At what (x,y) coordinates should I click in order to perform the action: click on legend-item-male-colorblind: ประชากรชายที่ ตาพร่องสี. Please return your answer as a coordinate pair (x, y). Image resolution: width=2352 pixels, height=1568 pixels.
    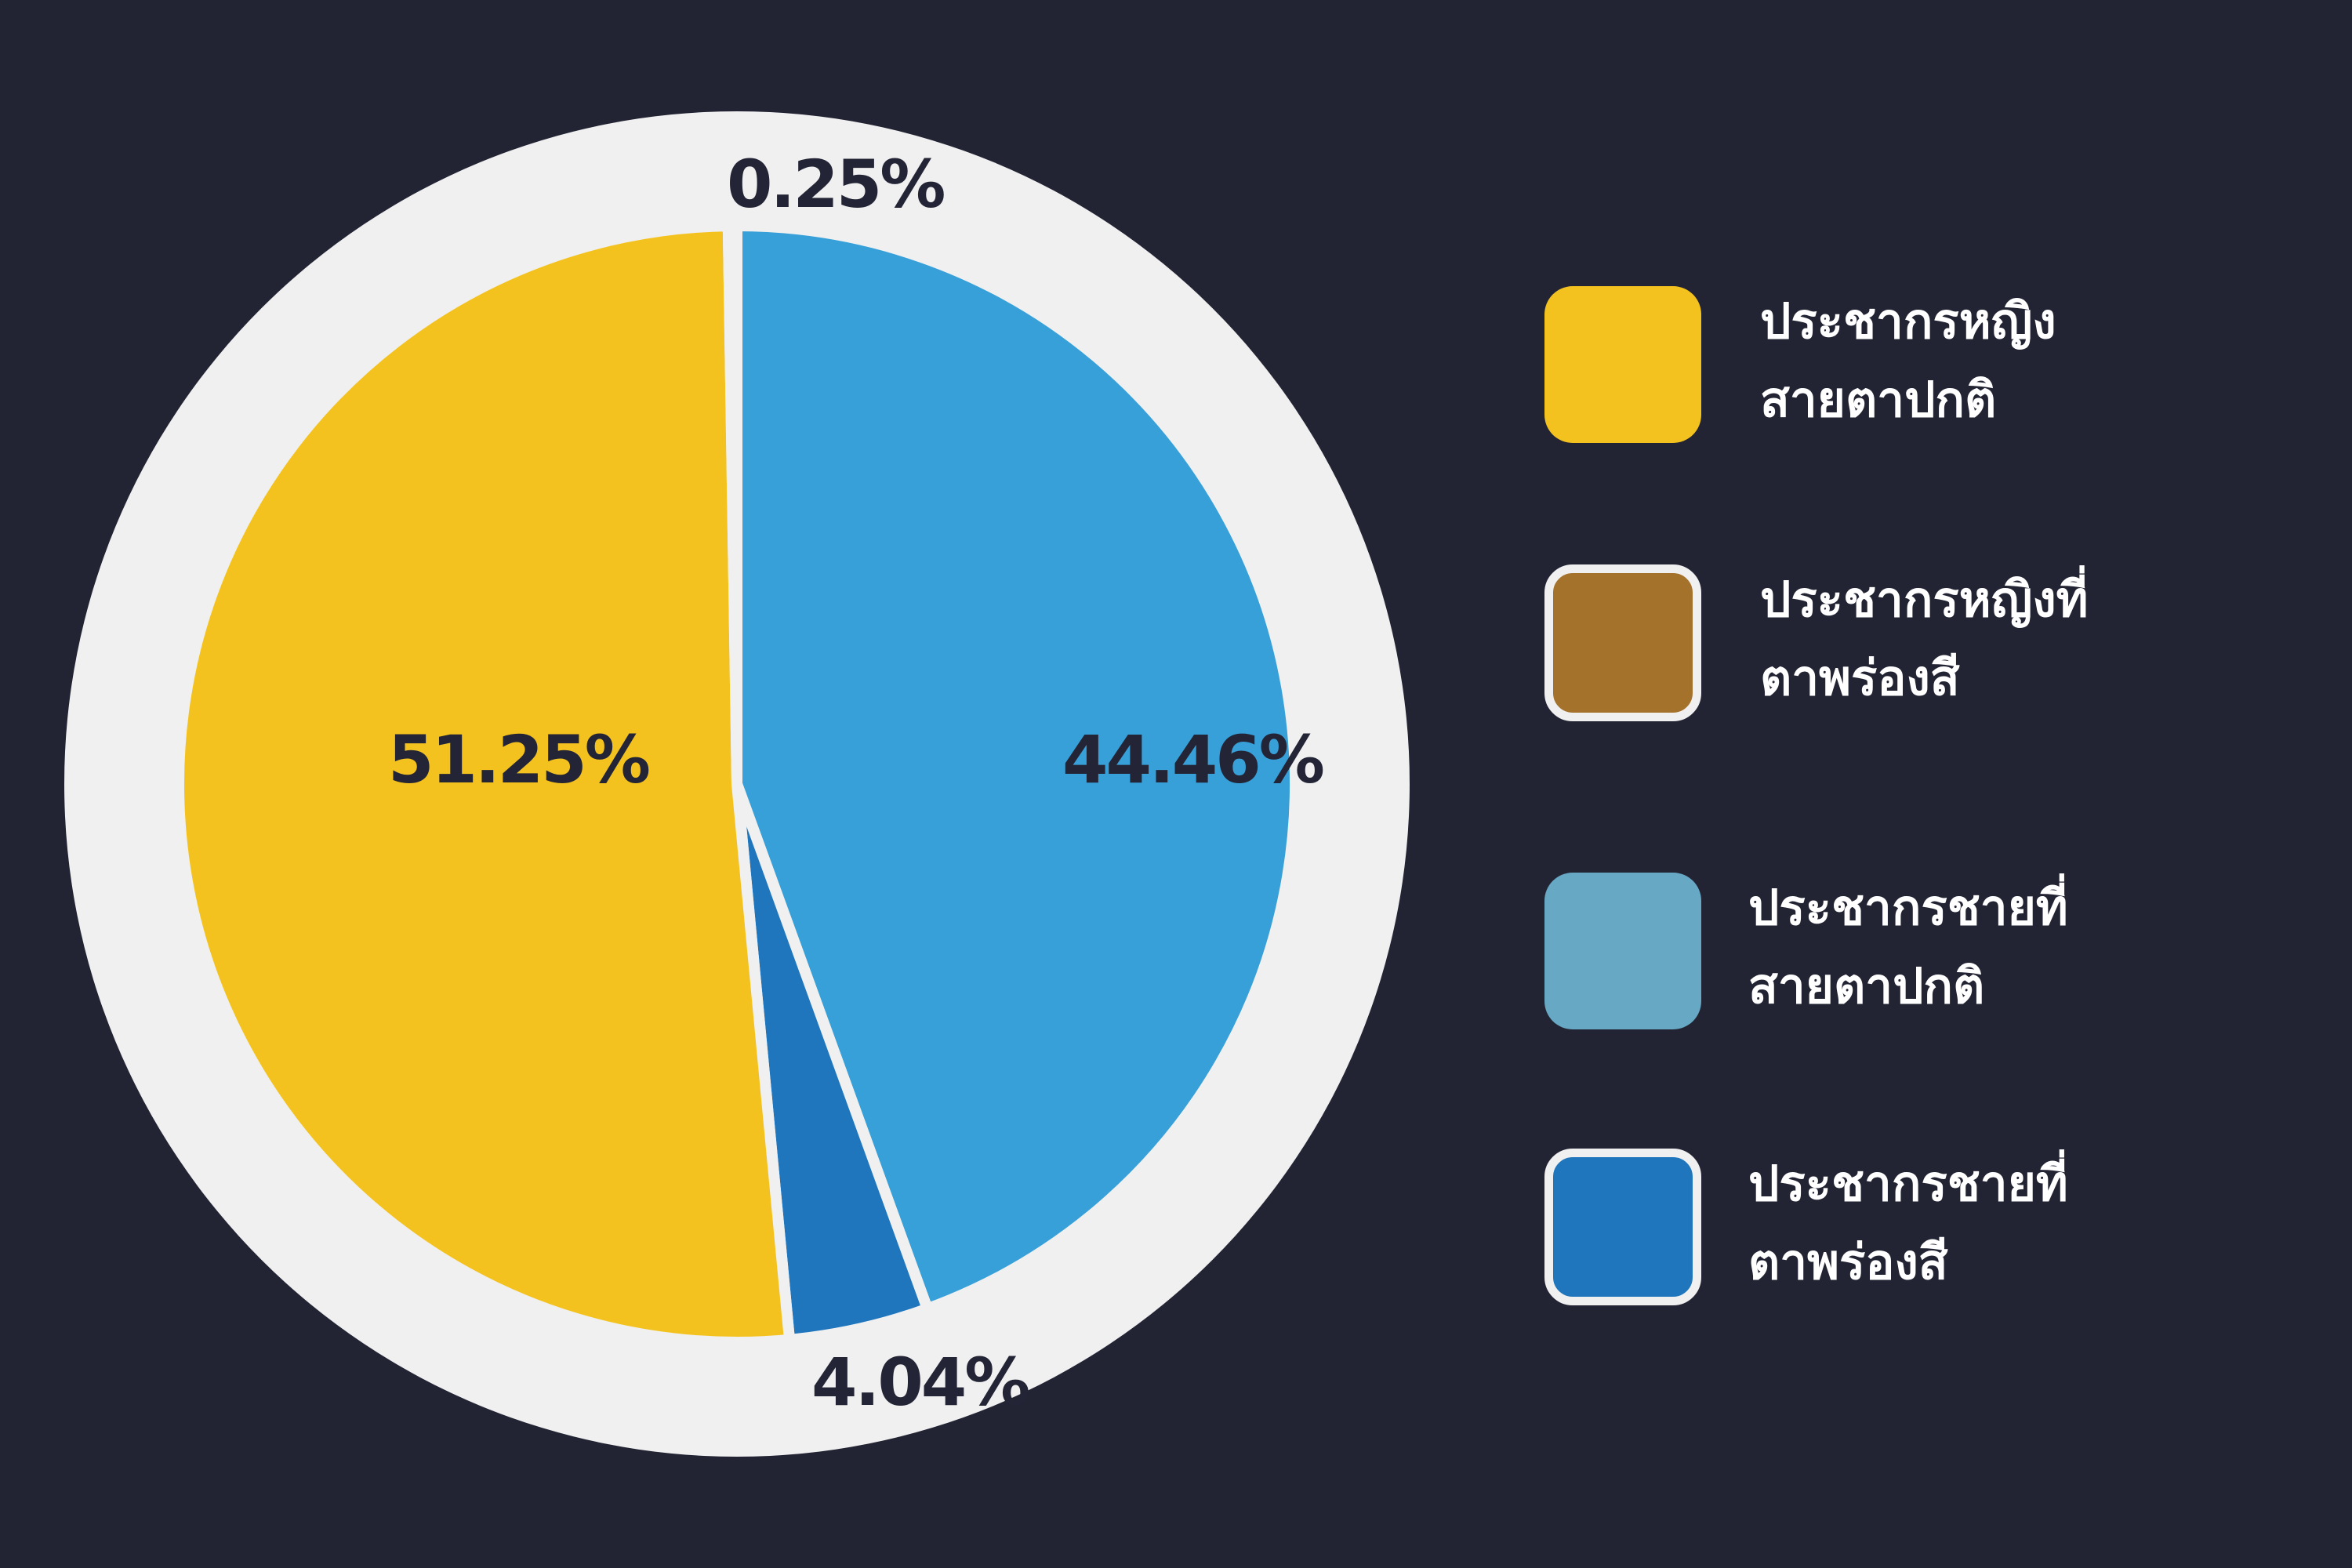
    Looking at the image, I should click on (1936, 1227).